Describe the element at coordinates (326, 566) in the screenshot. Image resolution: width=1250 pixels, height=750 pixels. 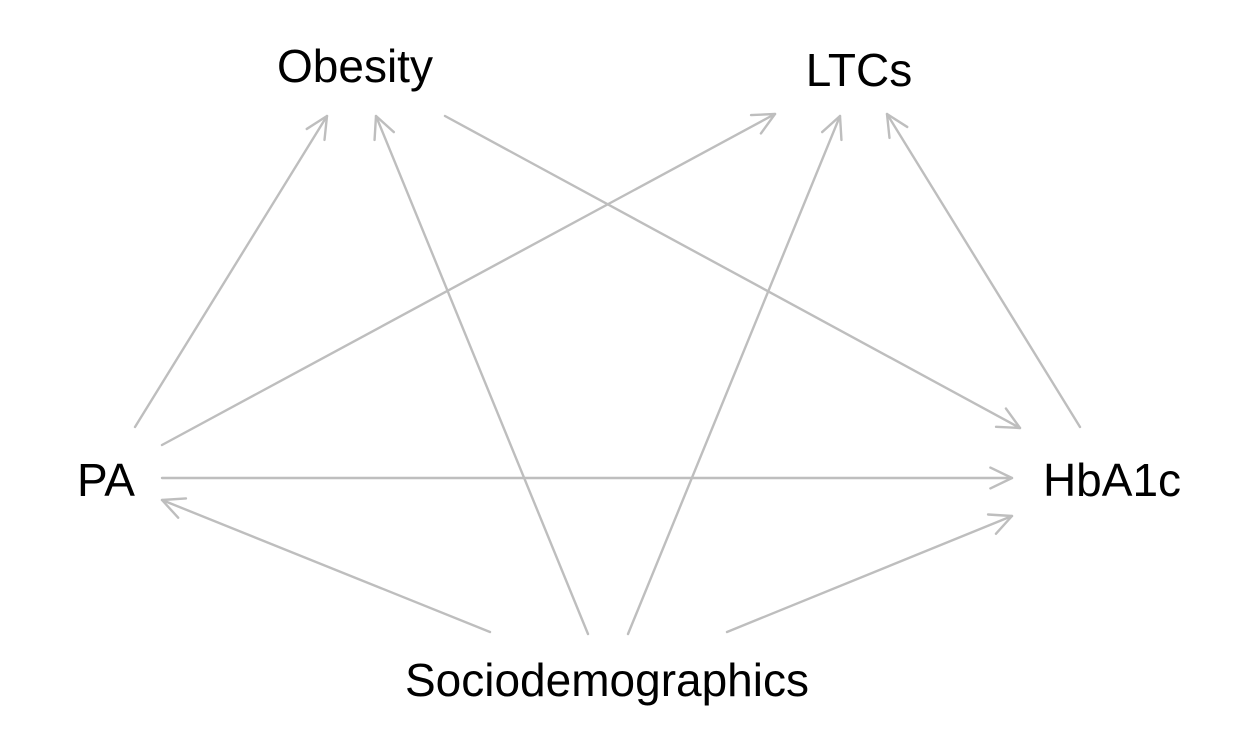
I see `edge-sociodemographics-to-pa` at that location.